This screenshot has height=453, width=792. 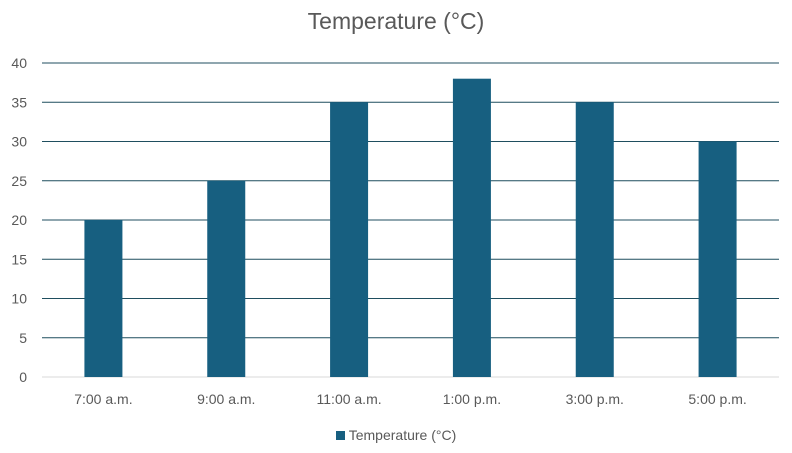 What do you see at coordinates (19, 181) in the screenshot?
I see `y-tick-label: 25` at bounding box center [19, 181].